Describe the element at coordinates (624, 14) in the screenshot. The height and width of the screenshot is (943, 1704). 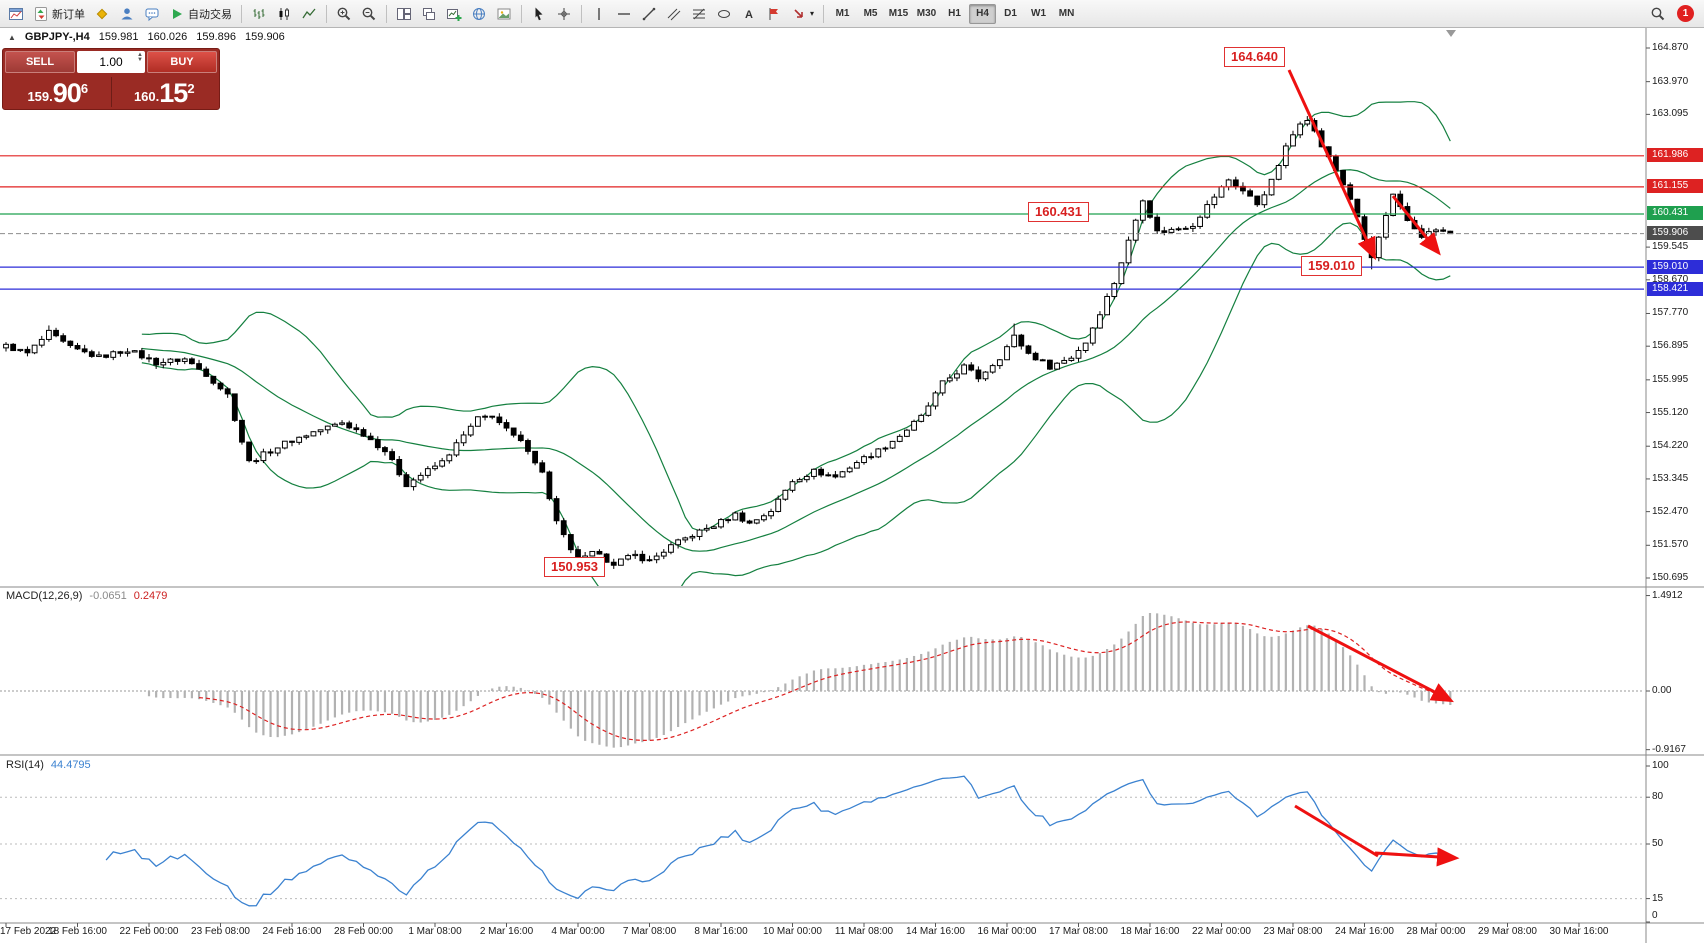
I see `hline-icon` at that location.